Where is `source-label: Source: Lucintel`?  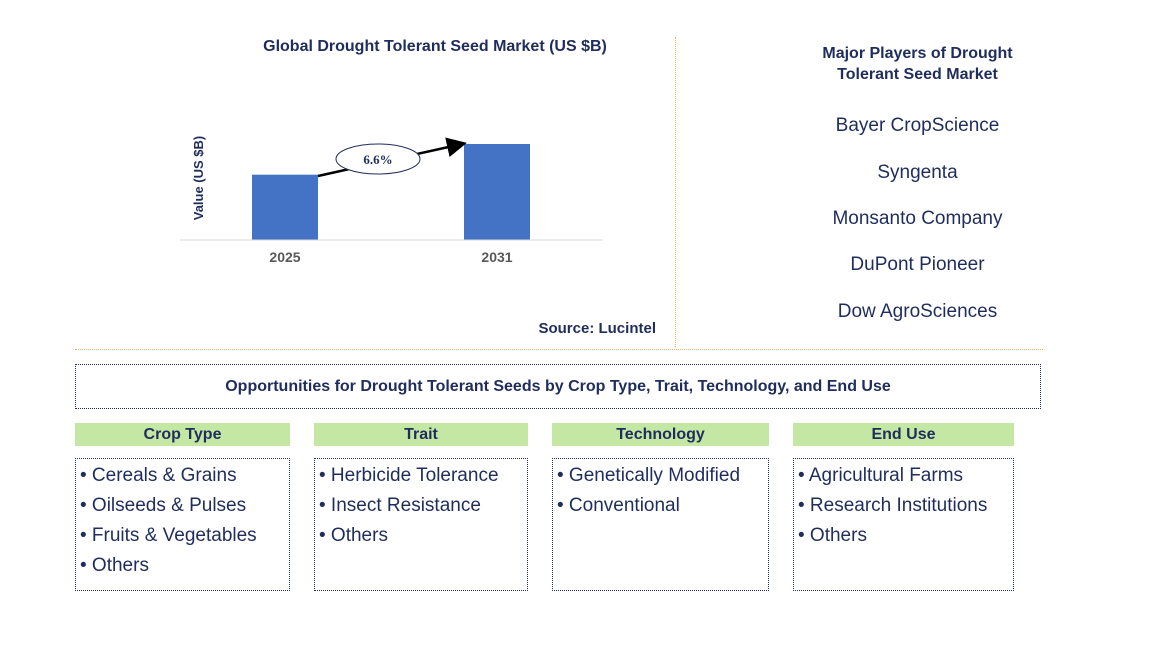
source-label: Source: Lucintel is located at coordinates (597, 328).